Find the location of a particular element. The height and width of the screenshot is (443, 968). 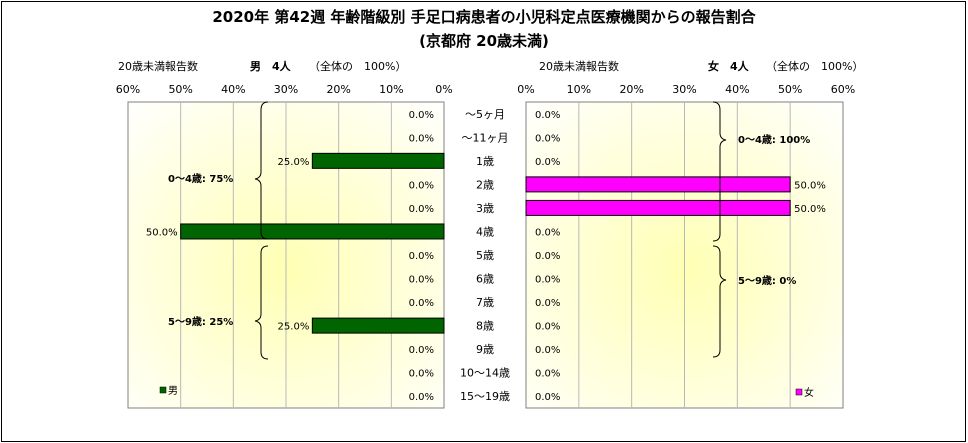

male-x-tick-label: 20% is located at coordinates (338, 89).